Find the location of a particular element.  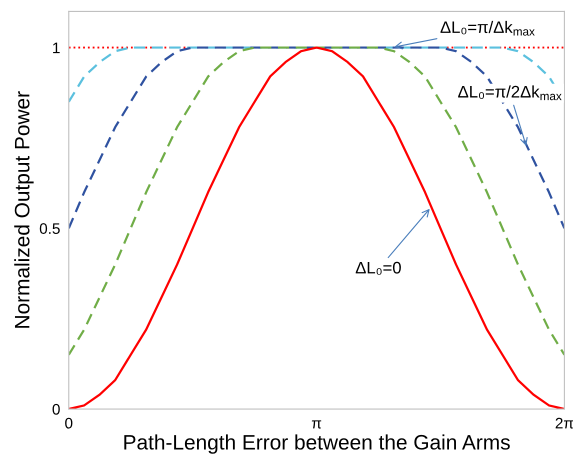

y-tick-label: 1 is located at coordinates (56, 48).